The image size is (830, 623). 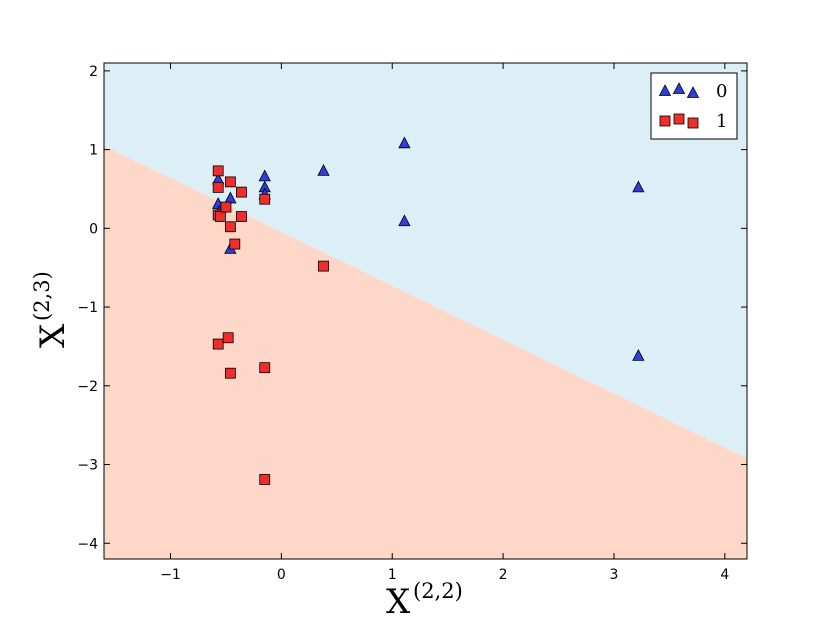 I want to click on legend-label-series-1: 1, so click(x=721, y=121).